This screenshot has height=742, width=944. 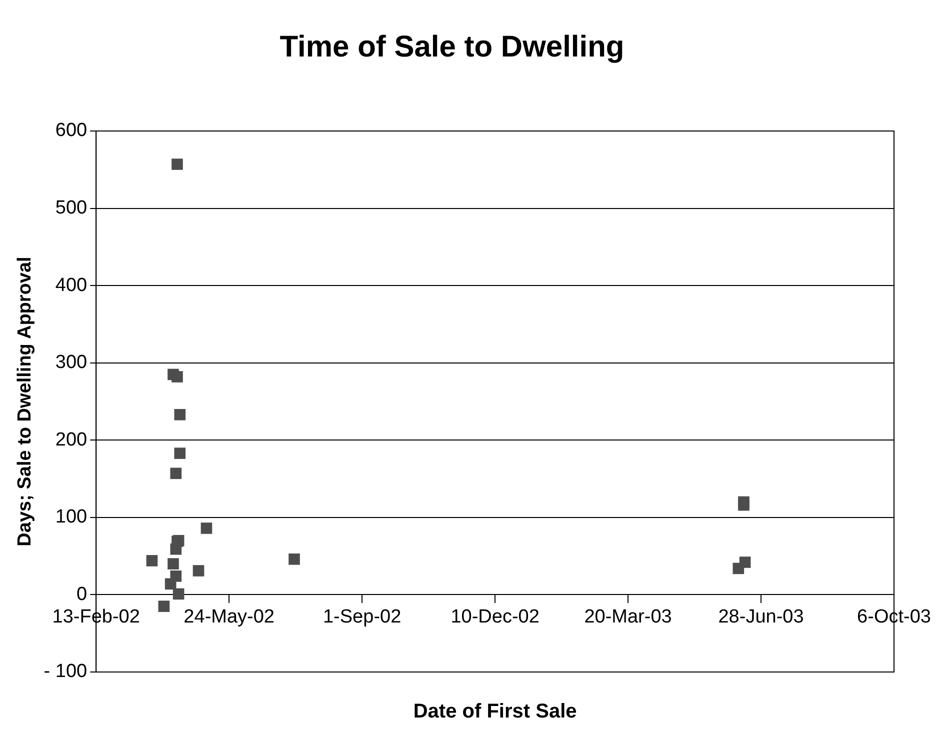 I want to click on chart-title: Time of Sale to Dwelling, so click(x=452, y=47).